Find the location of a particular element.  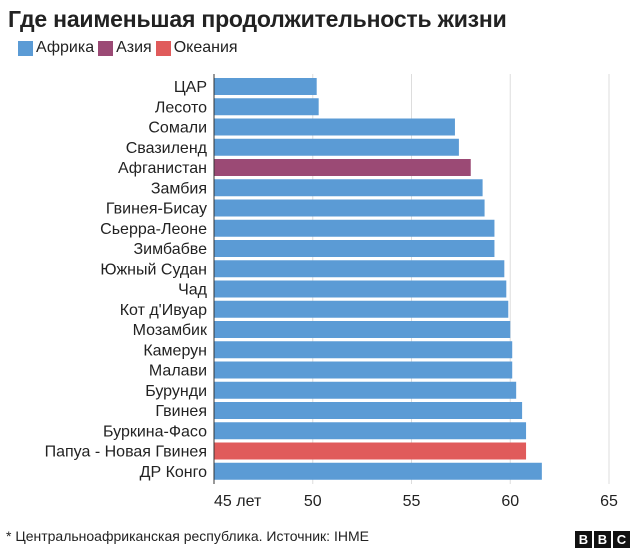

category-label: Камерун is located at coordinates (175, 350).